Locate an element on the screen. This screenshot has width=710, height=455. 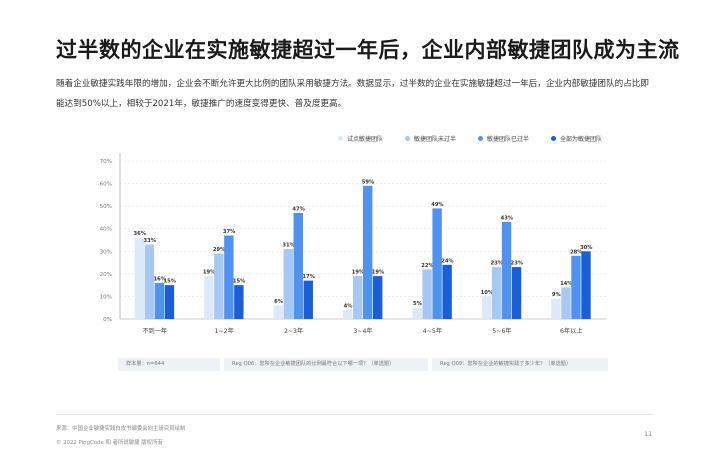
data-label: 28% is located at coordinates (576, 252).